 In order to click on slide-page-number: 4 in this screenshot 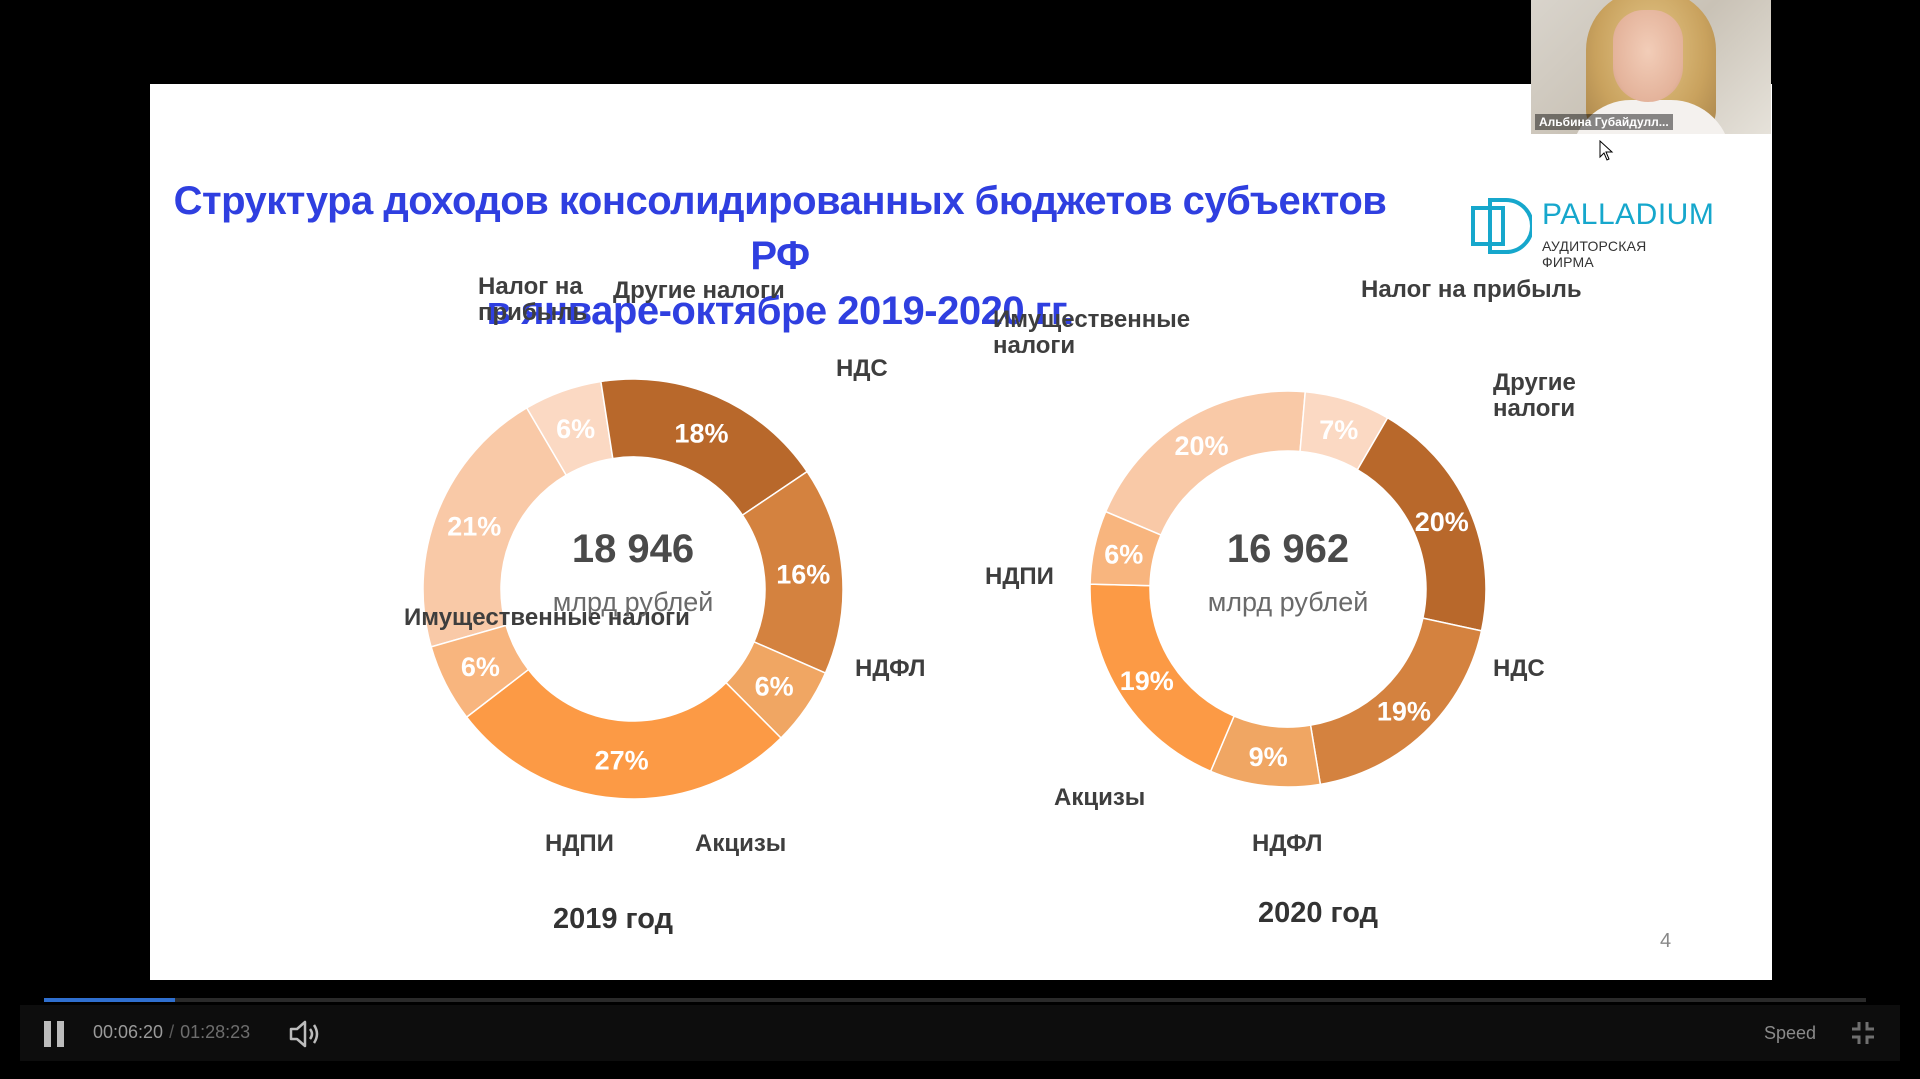, I will do `click(1666, 941)`.